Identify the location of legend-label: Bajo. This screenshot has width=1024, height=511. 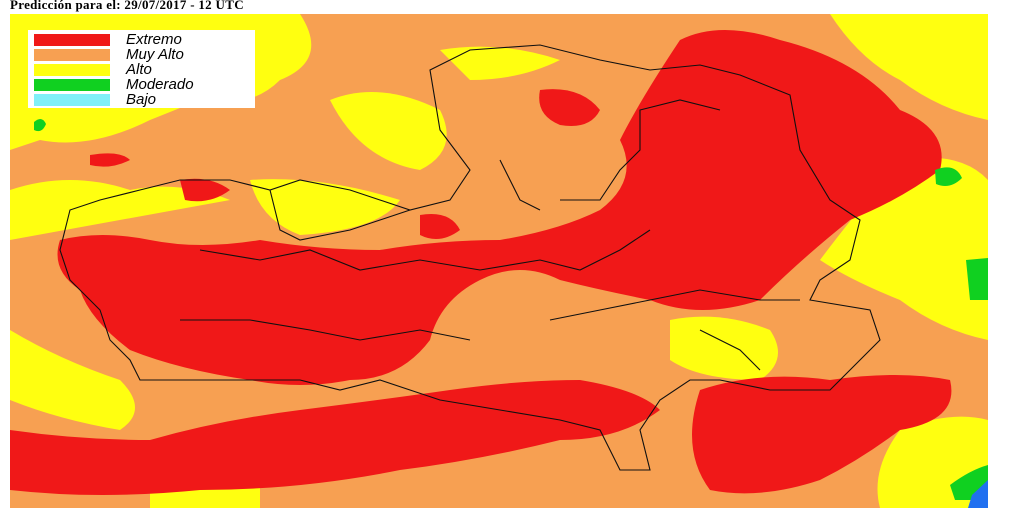
(141, 99).